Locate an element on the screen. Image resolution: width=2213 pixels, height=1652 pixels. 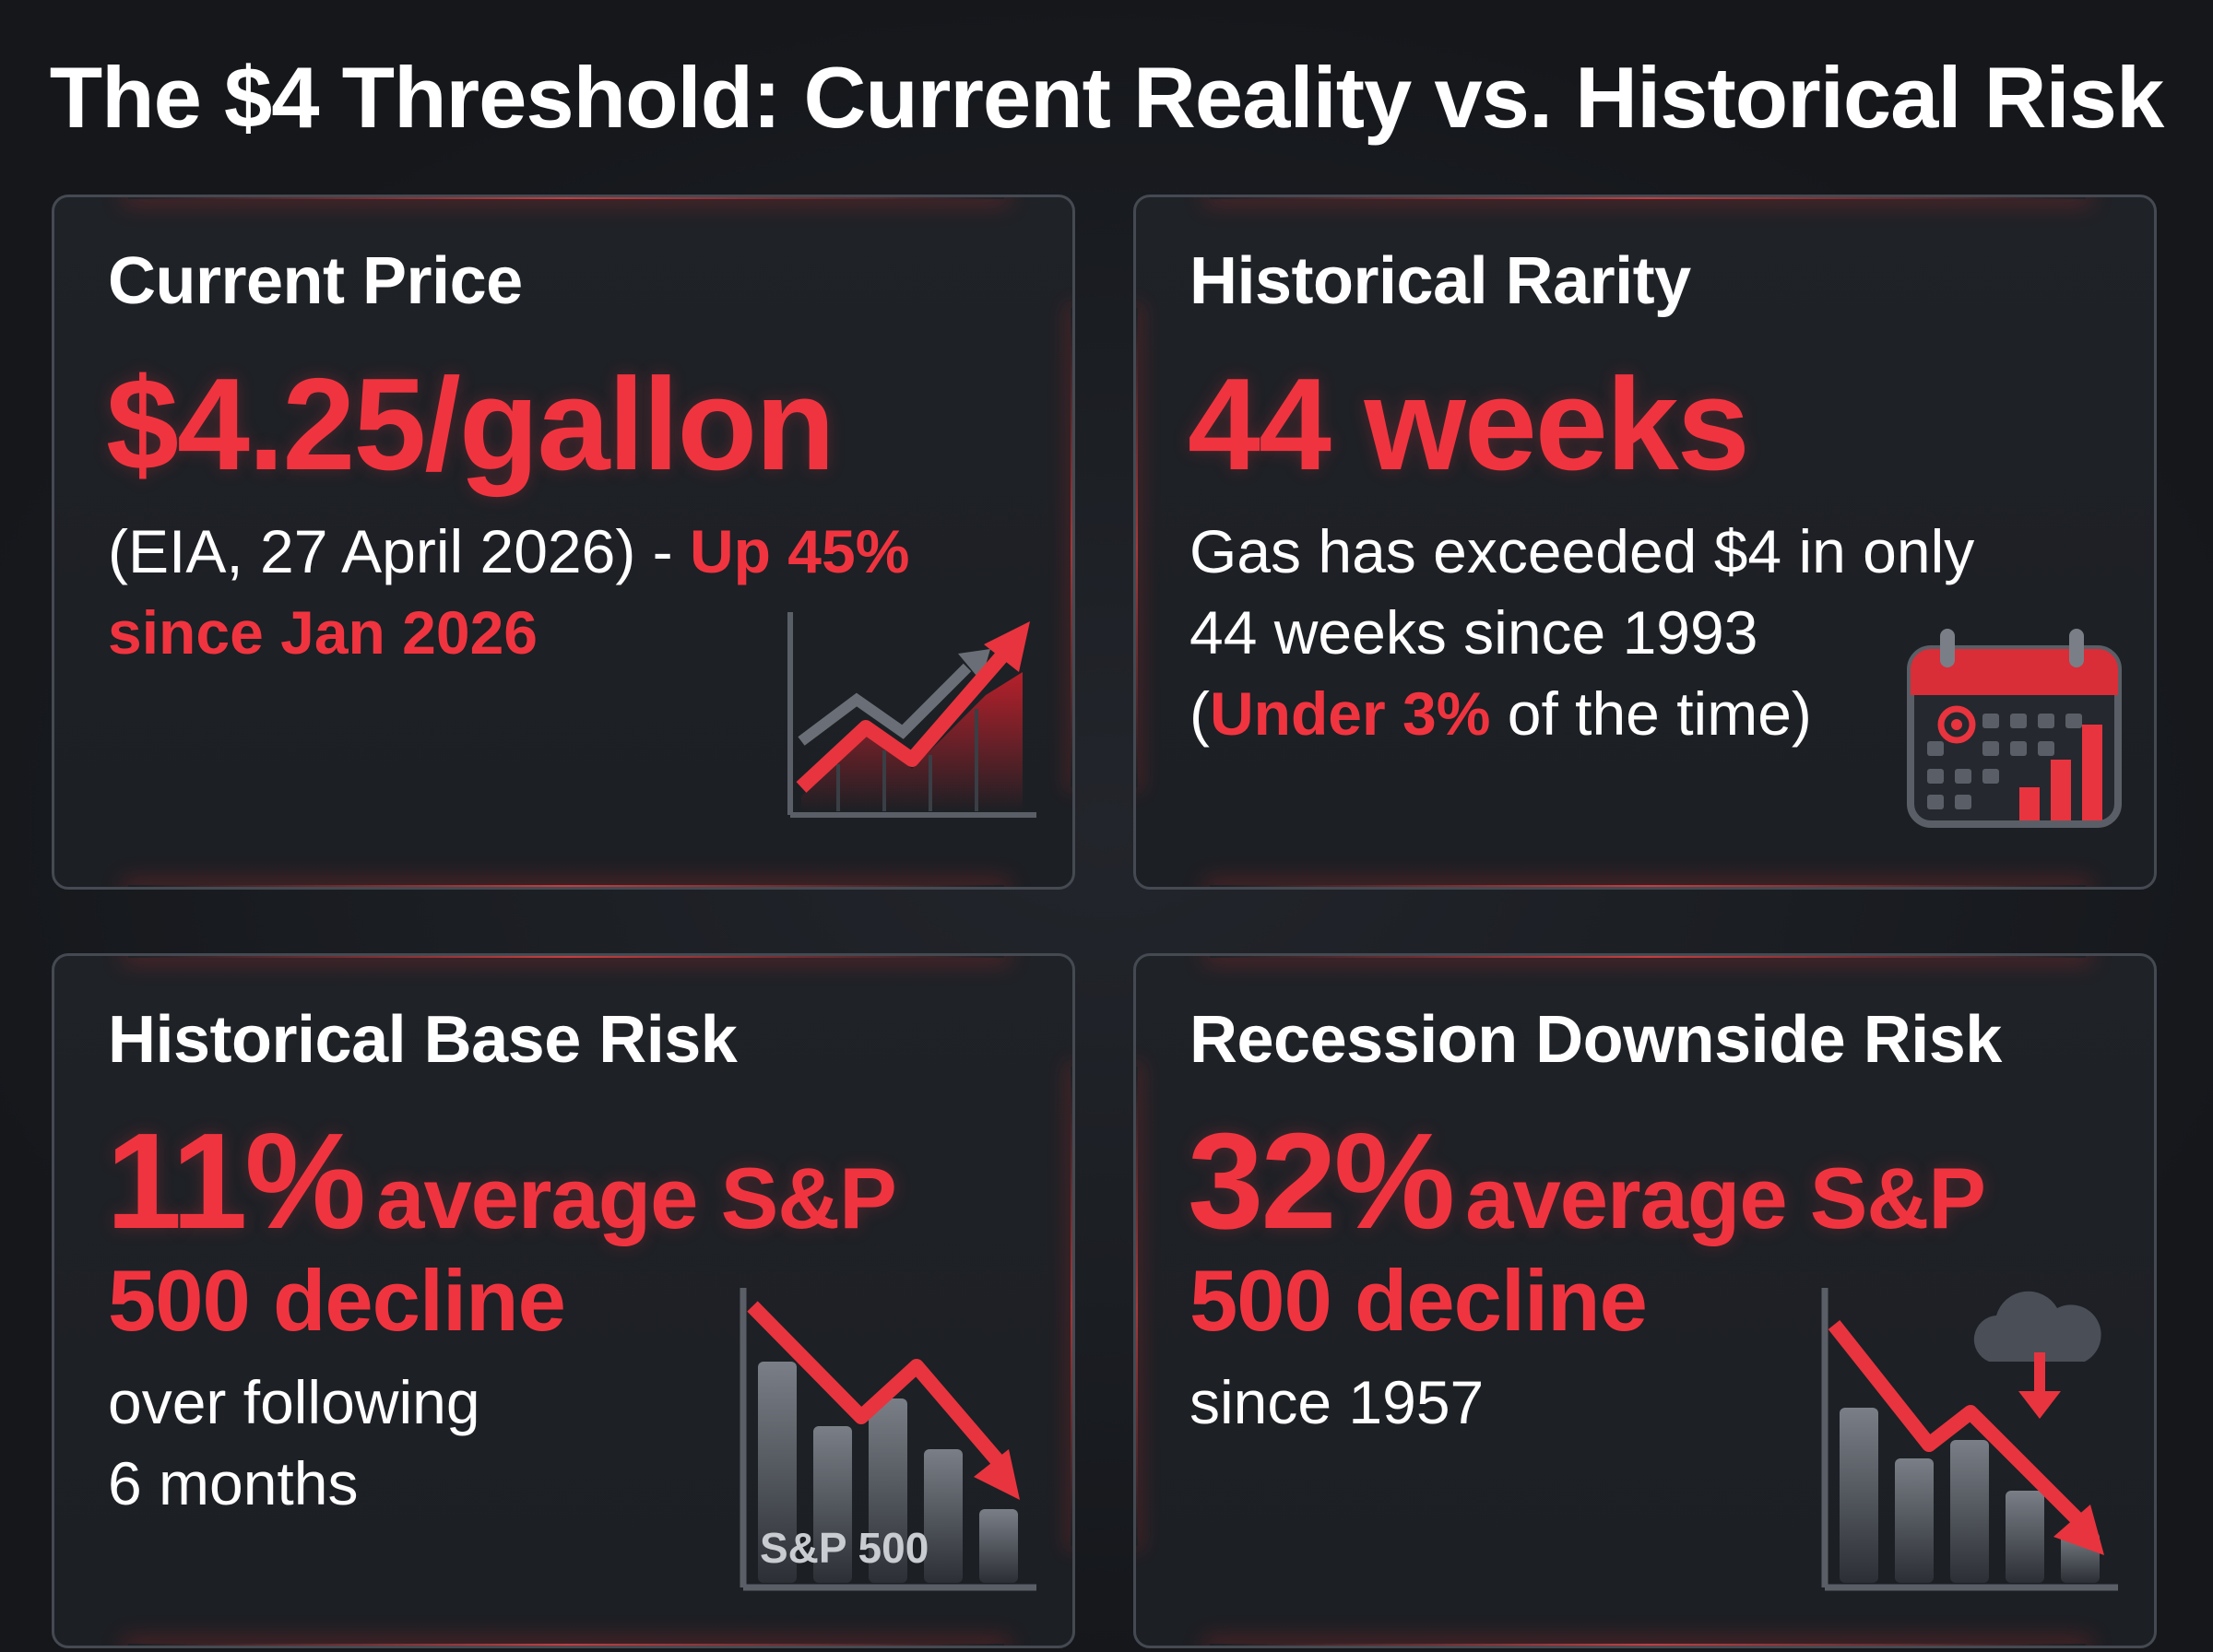
rising-chart-icon is located at coordinates (911, 715).